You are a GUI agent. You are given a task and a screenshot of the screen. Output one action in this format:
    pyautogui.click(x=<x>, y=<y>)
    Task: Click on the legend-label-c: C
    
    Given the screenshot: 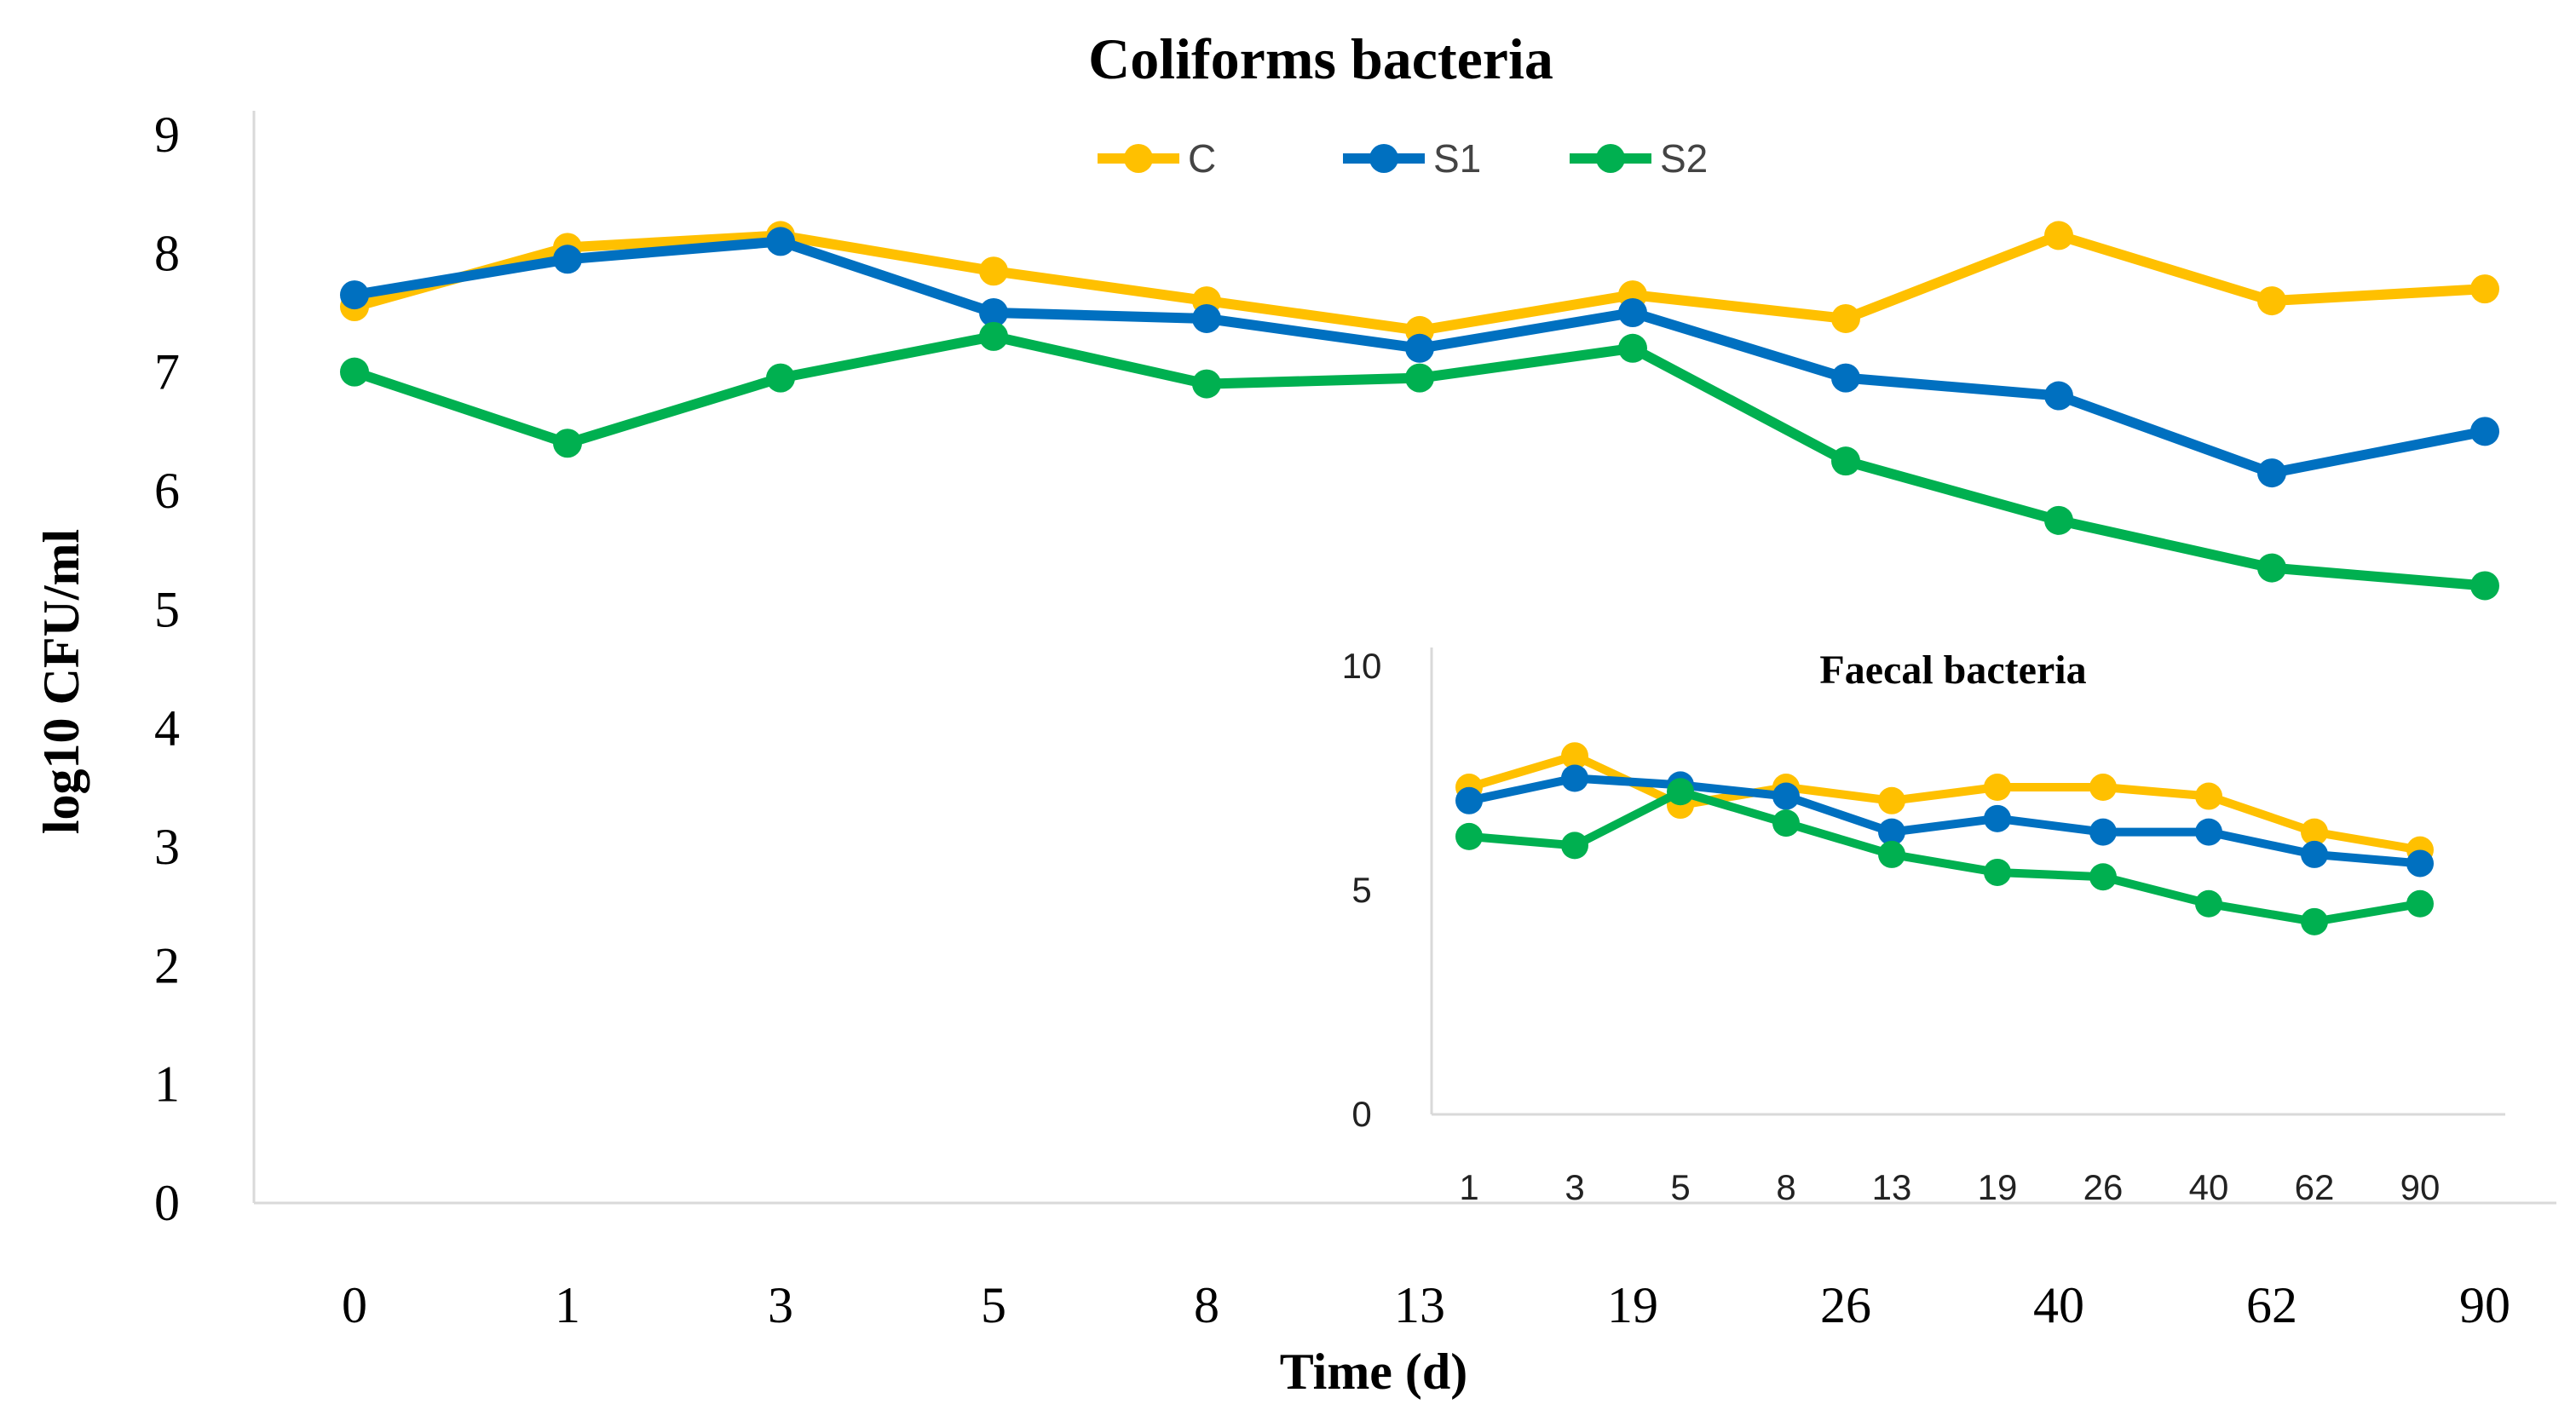 What is the action you would take?
    pyautogui.click(x=1202, y=158)
    